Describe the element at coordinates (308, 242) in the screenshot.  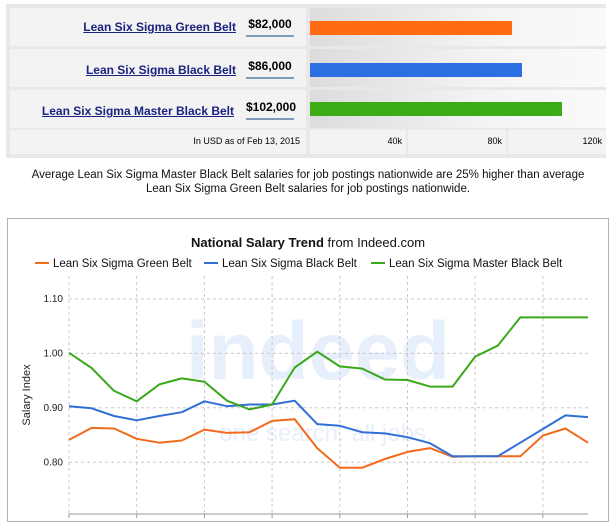
I see `chart-title: National Salary Trend from Indeed.com` at that location.